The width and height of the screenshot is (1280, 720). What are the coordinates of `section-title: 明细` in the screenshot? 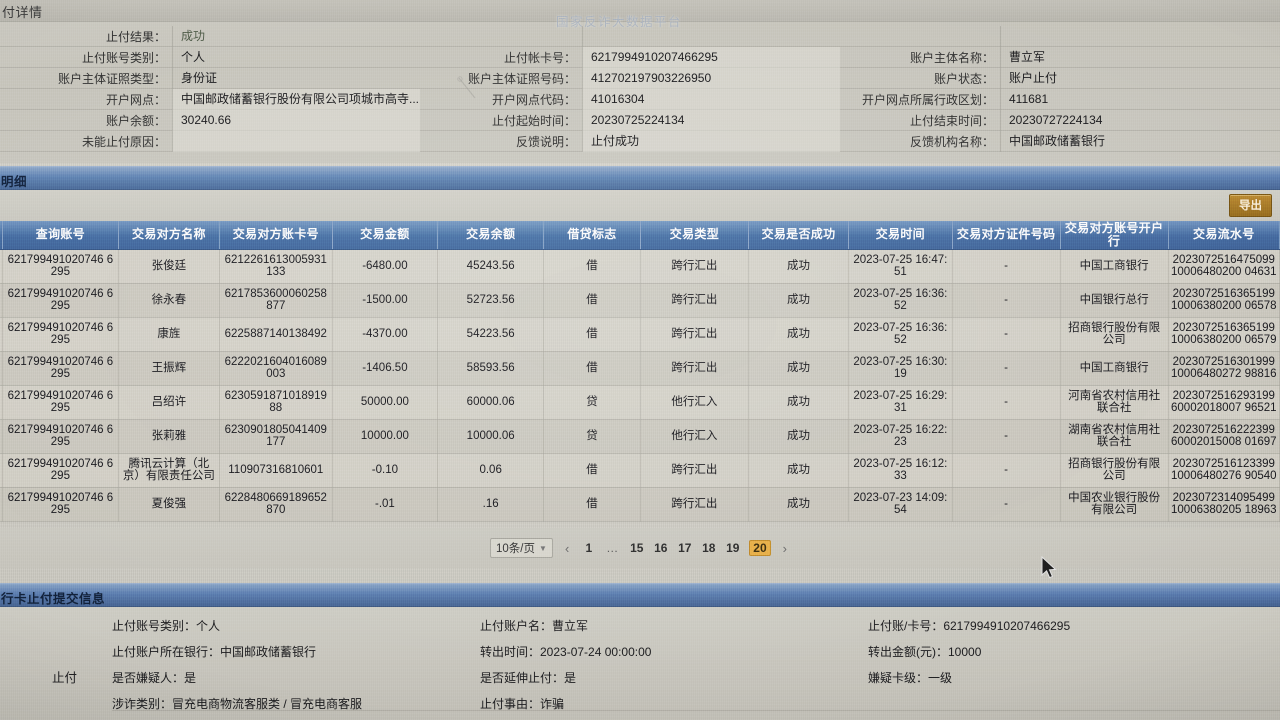 It's located at (14, 182).